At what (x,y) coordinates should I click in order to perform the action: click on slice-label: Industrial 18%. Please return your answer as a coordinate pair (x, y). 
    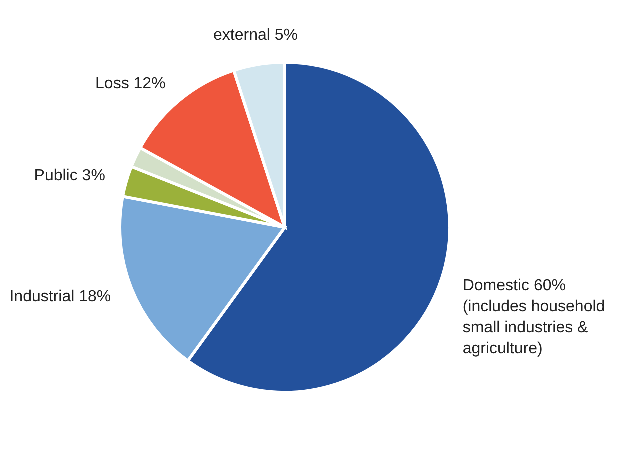
    Looking at the image, I should click on (61, 297).